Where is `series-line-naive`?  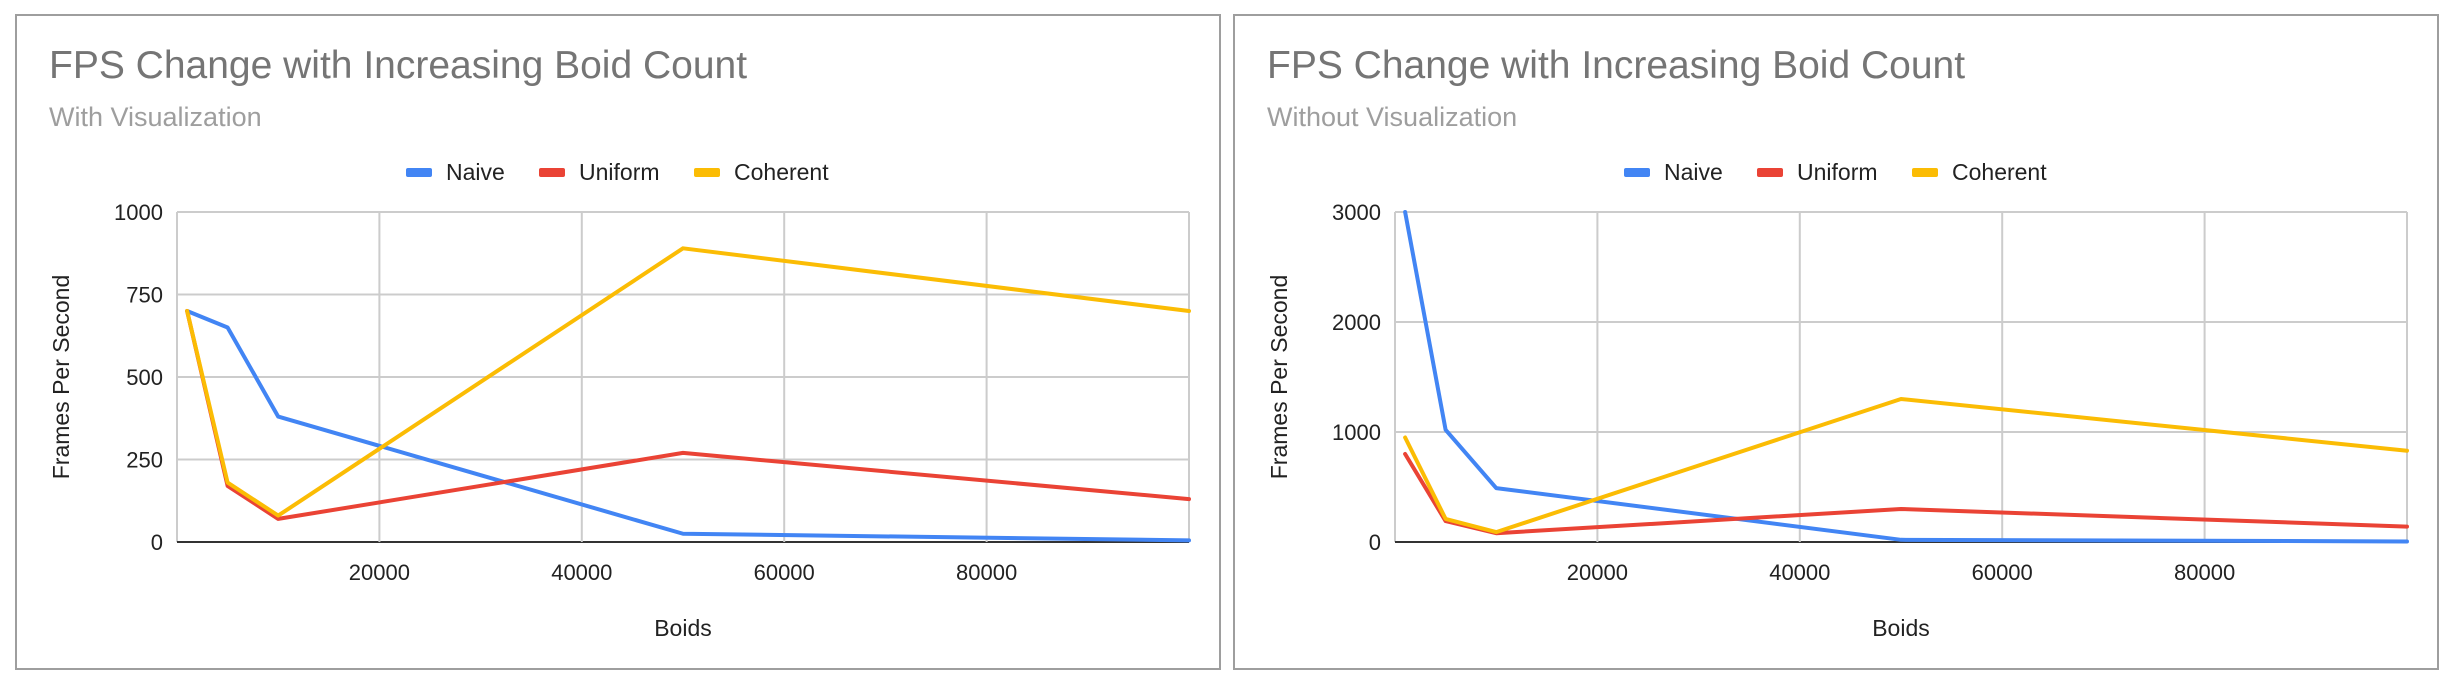
series-line-naive is located at coordinates (688, 426).